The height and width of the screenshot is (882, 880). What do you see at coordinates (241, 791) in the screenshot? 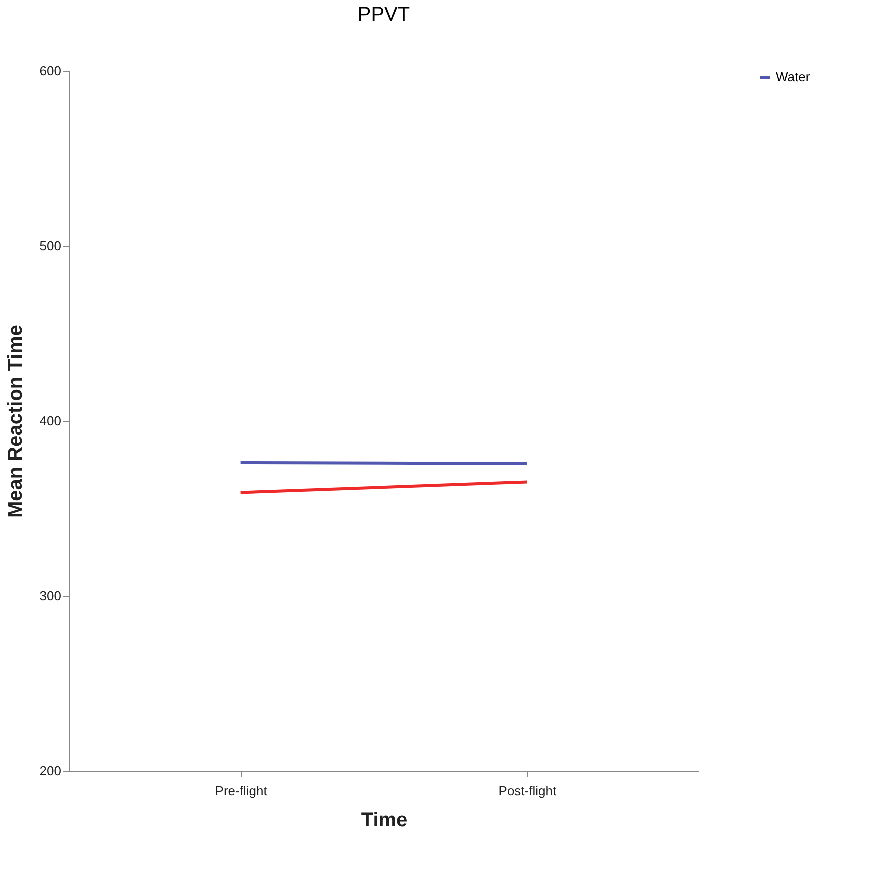
I see `x-tick-label: Pre-flight` at bounding box center [241, 791].